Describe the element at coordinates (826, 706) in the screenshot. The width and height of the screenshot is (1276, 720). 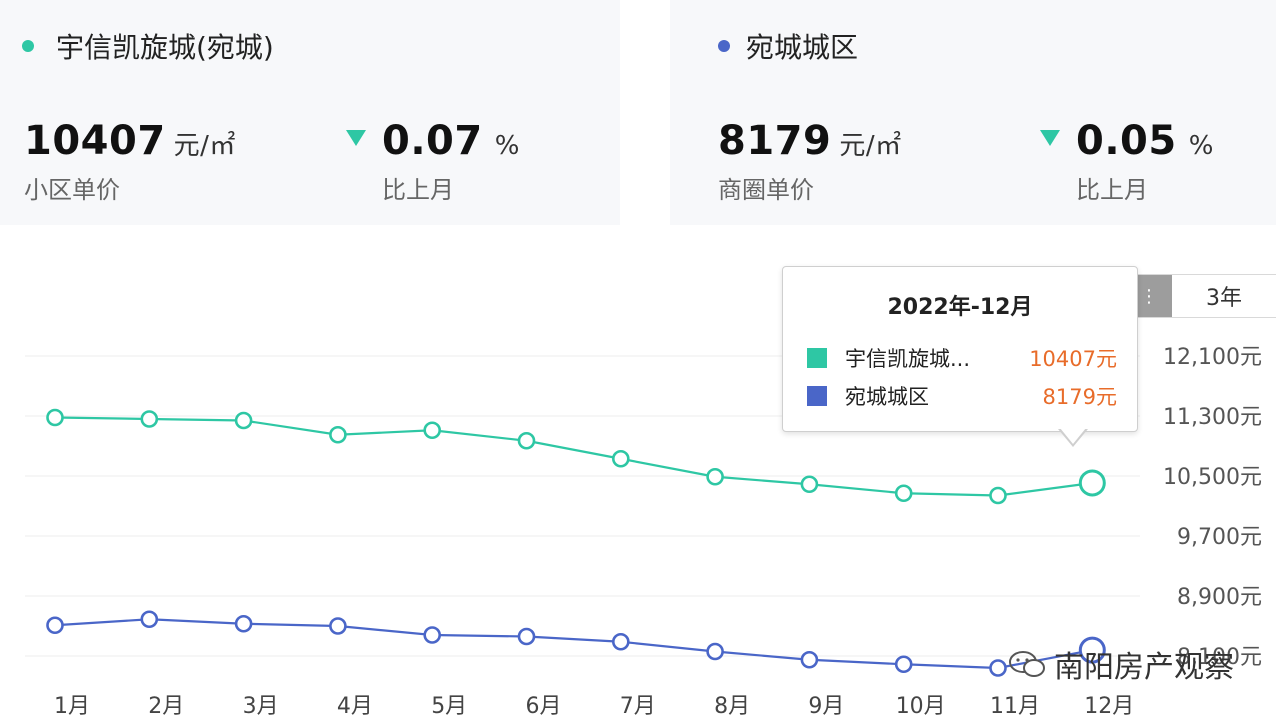
I see `x-tick-label: 9月` at that location.